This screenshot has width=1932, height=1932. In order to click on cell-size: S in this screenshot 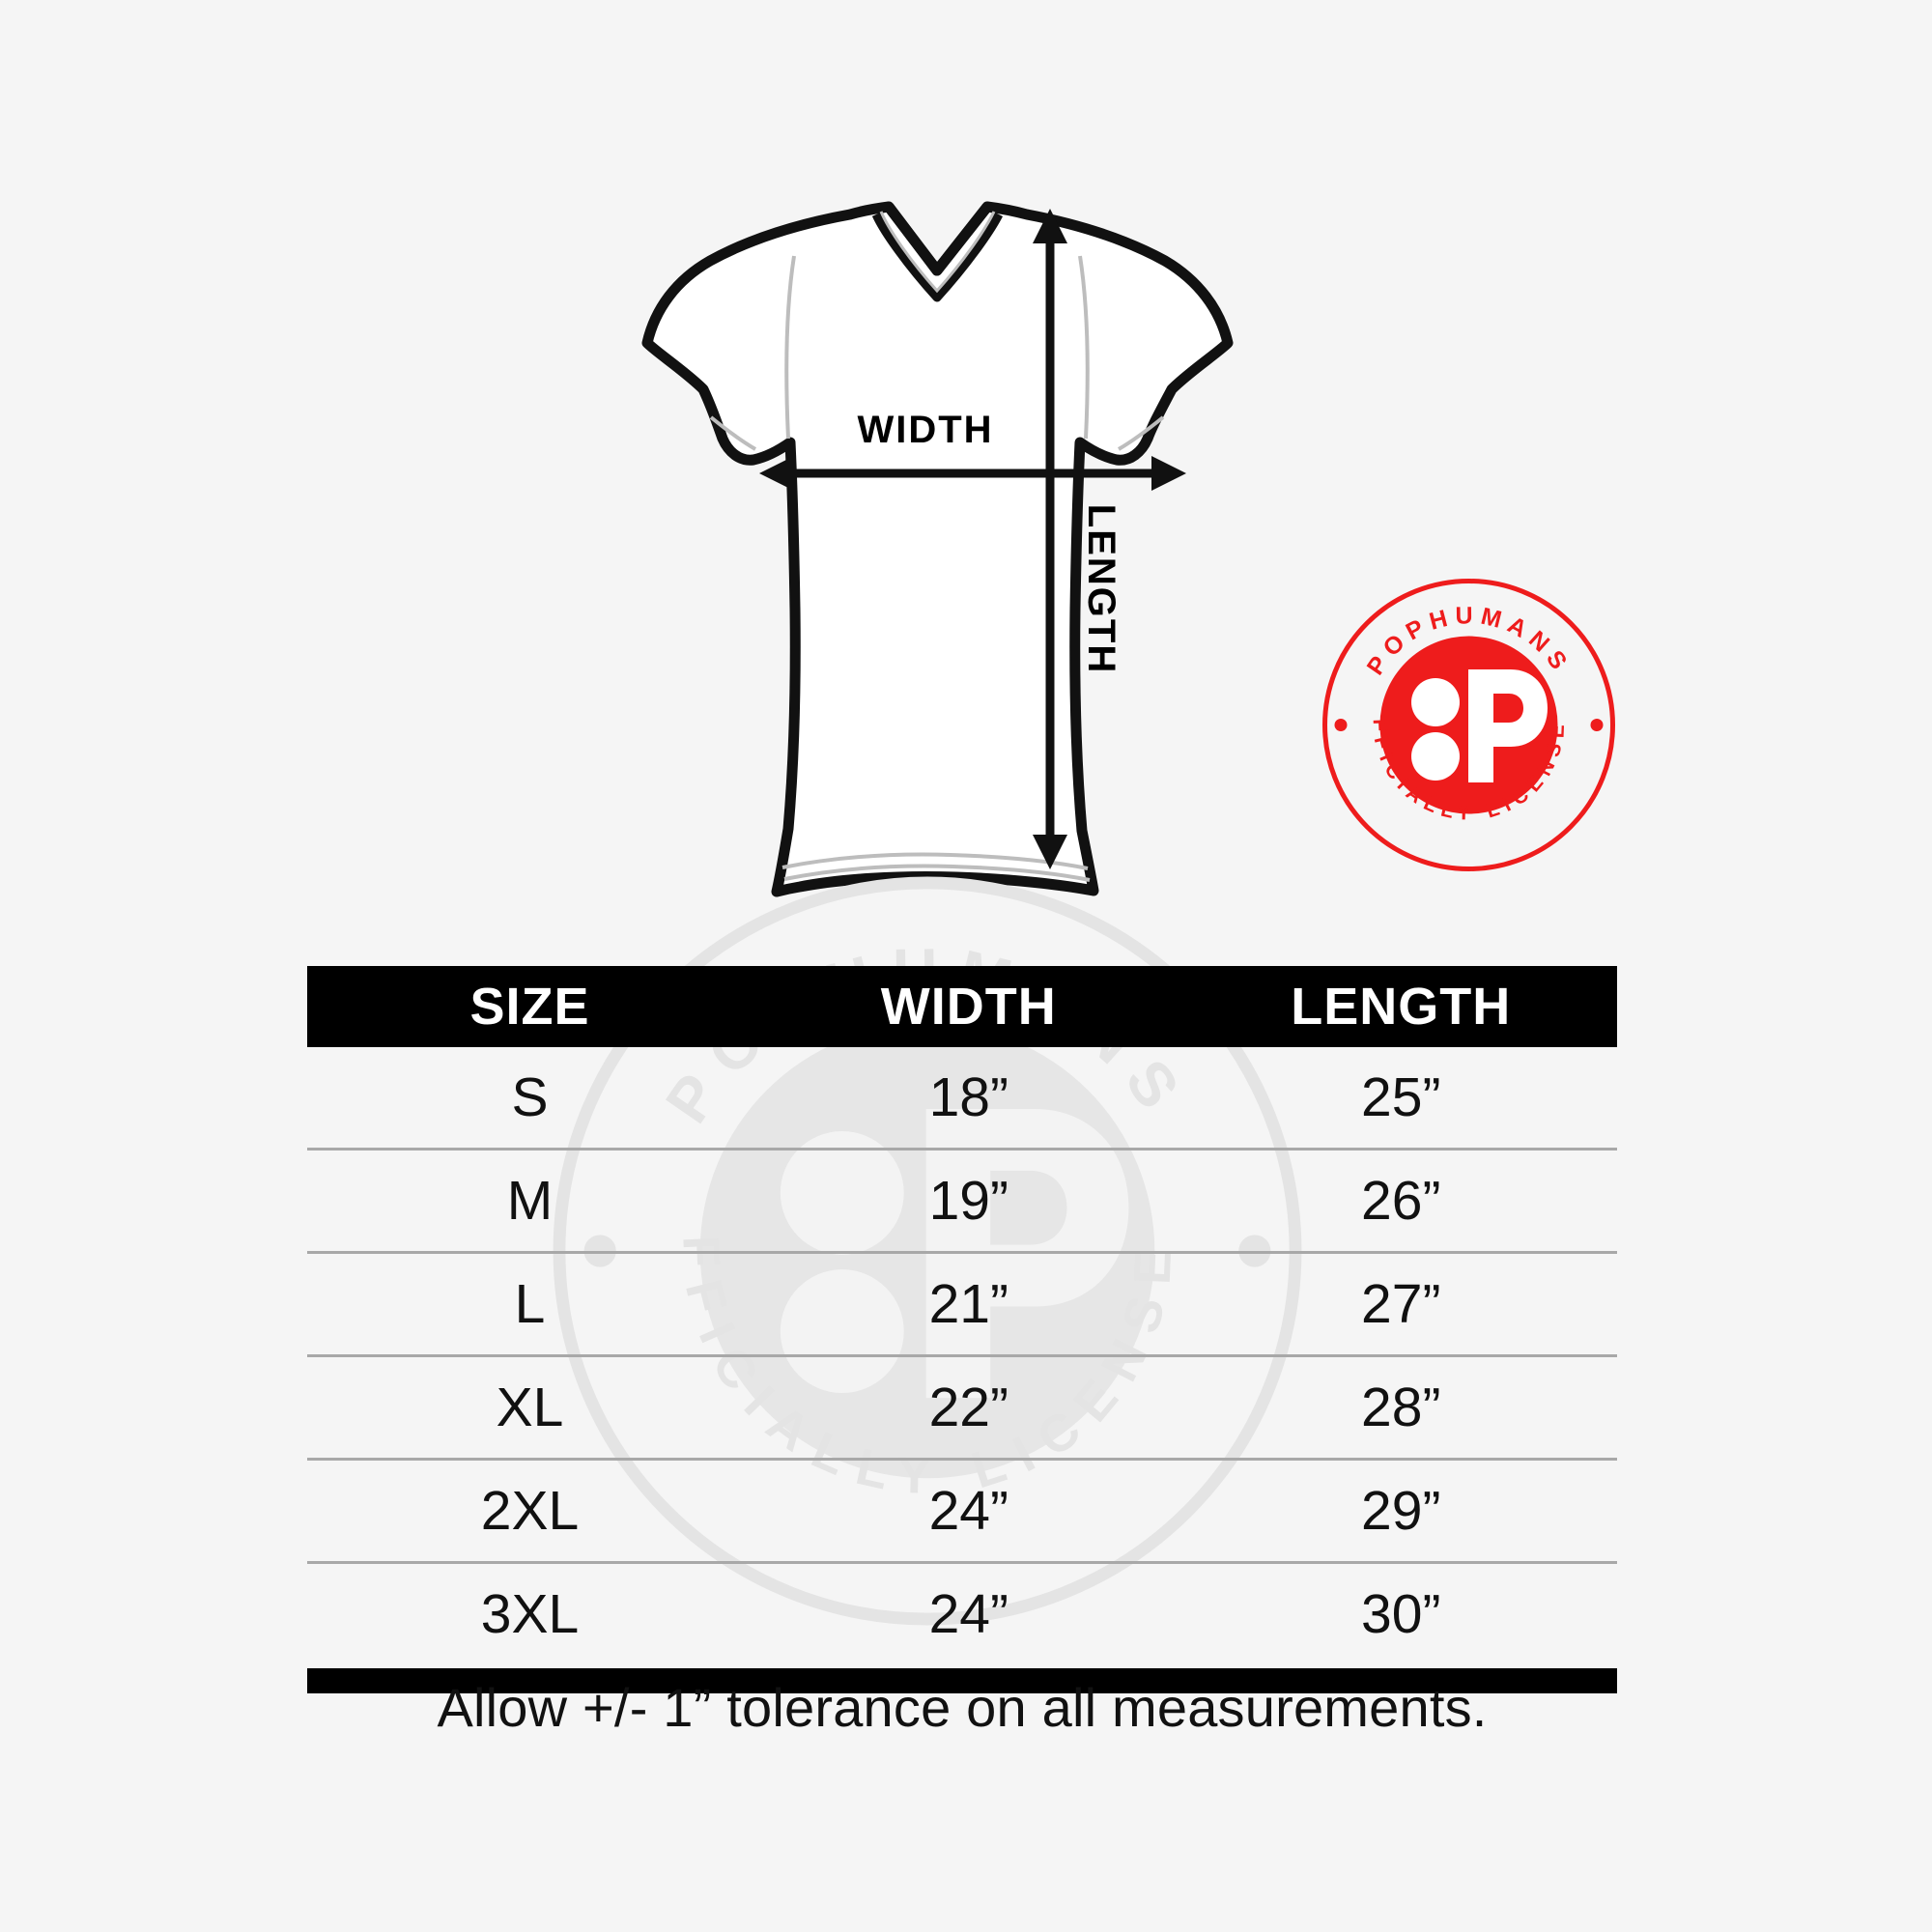, I will do `click(530, 1099)`.